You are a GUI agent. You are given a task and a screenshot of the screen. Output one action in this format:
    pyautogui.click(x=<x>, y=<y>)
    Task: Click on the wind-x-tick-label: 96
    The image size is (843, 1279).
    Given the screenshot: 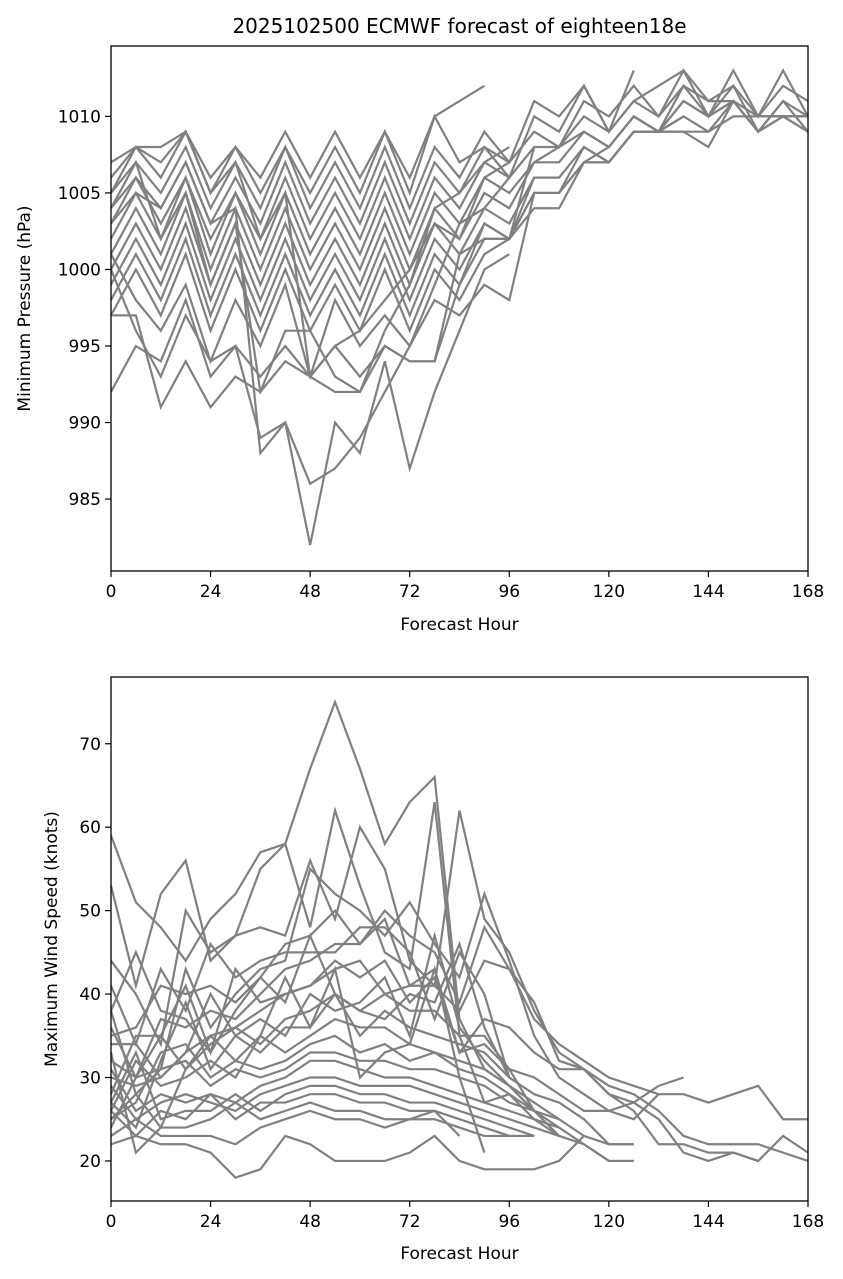 What is the action you would take?
    pyautogui.click(x=509, y=1222)
    